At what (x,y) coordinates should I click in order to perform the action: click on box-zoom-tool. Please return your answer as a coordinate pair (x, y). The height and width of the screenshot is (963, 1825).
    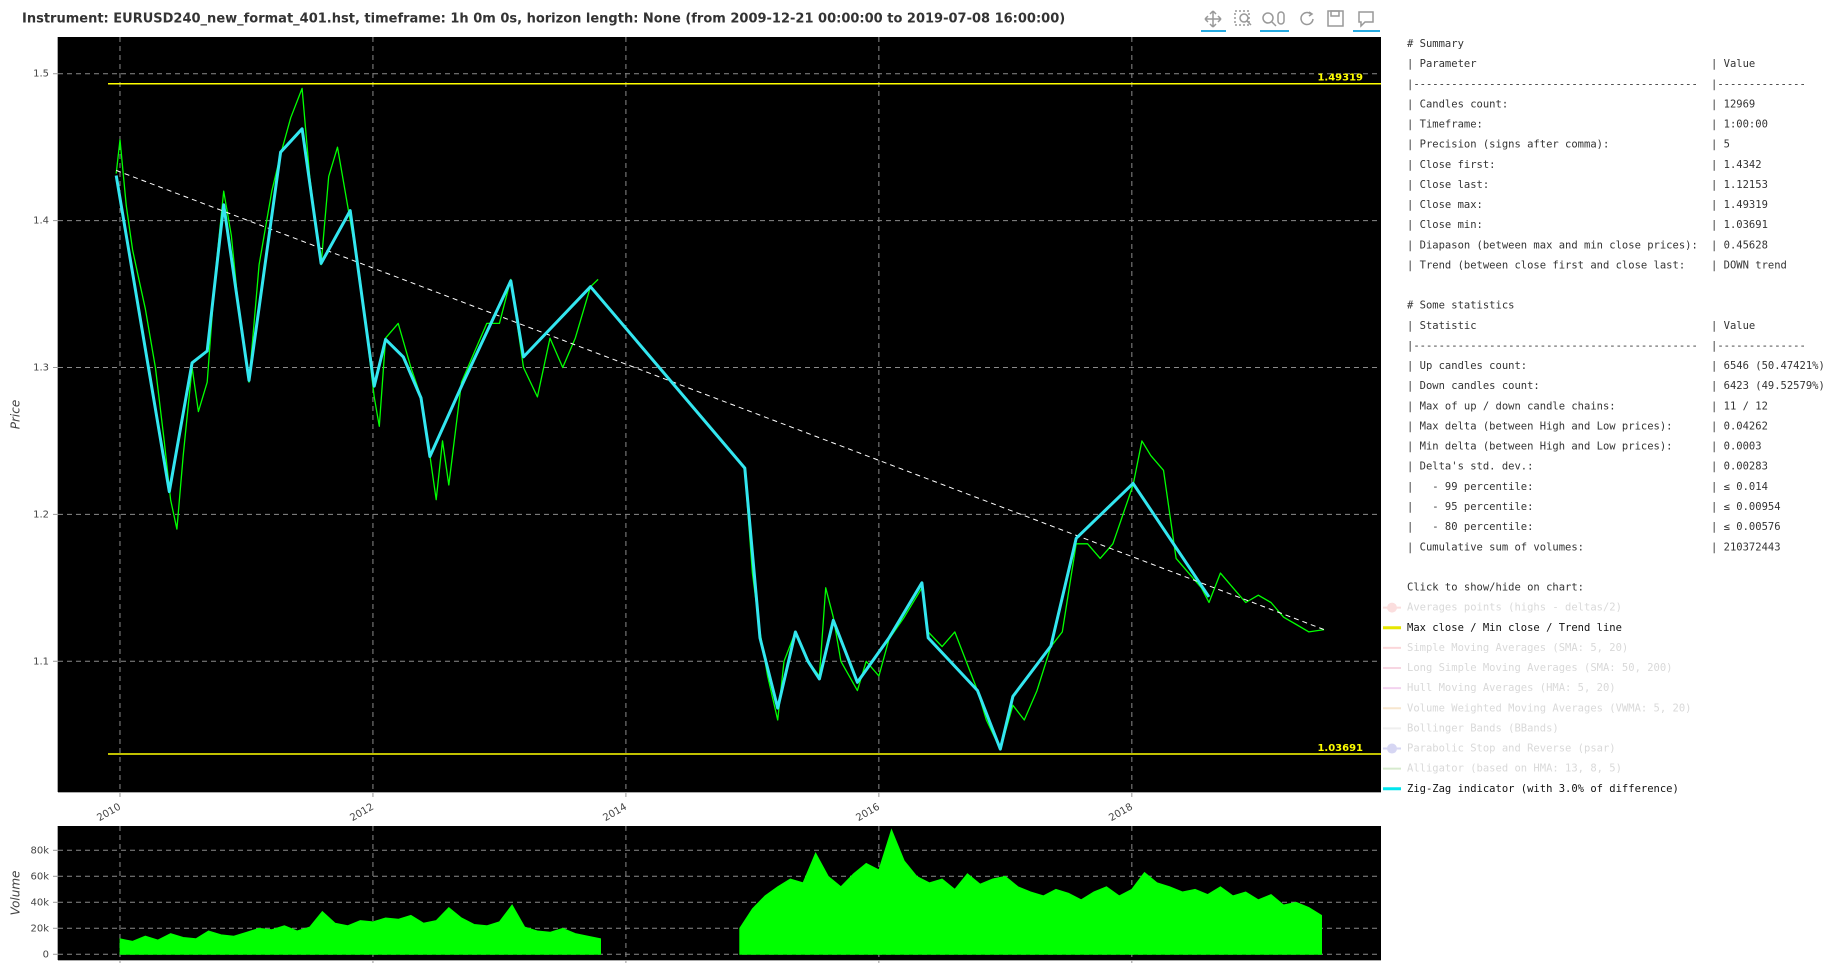
    Looking at the image, I should click on (1243, 18).